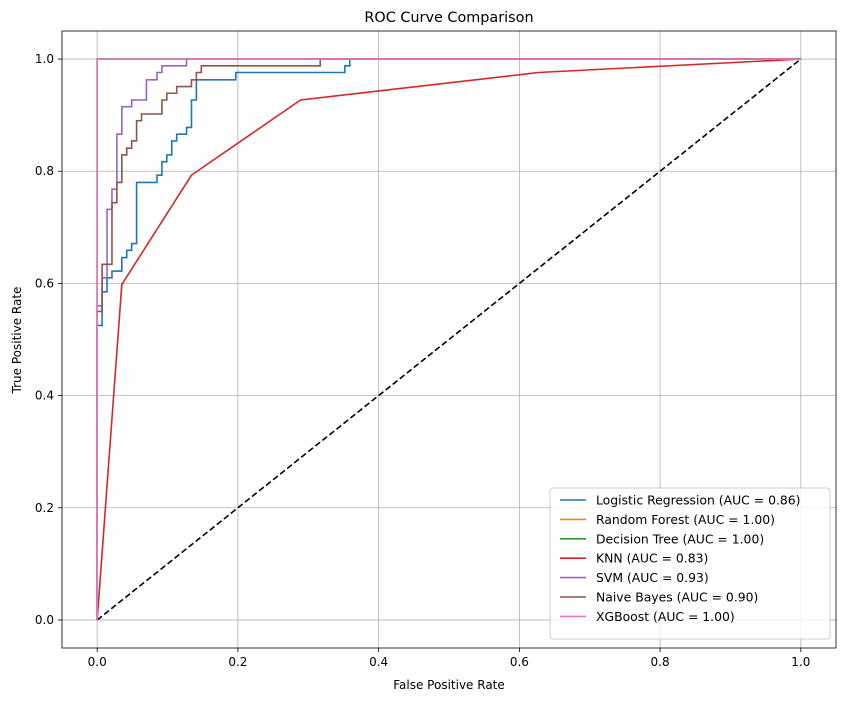  I want to click on y-tick-label: 0.4, so click(44, 396).